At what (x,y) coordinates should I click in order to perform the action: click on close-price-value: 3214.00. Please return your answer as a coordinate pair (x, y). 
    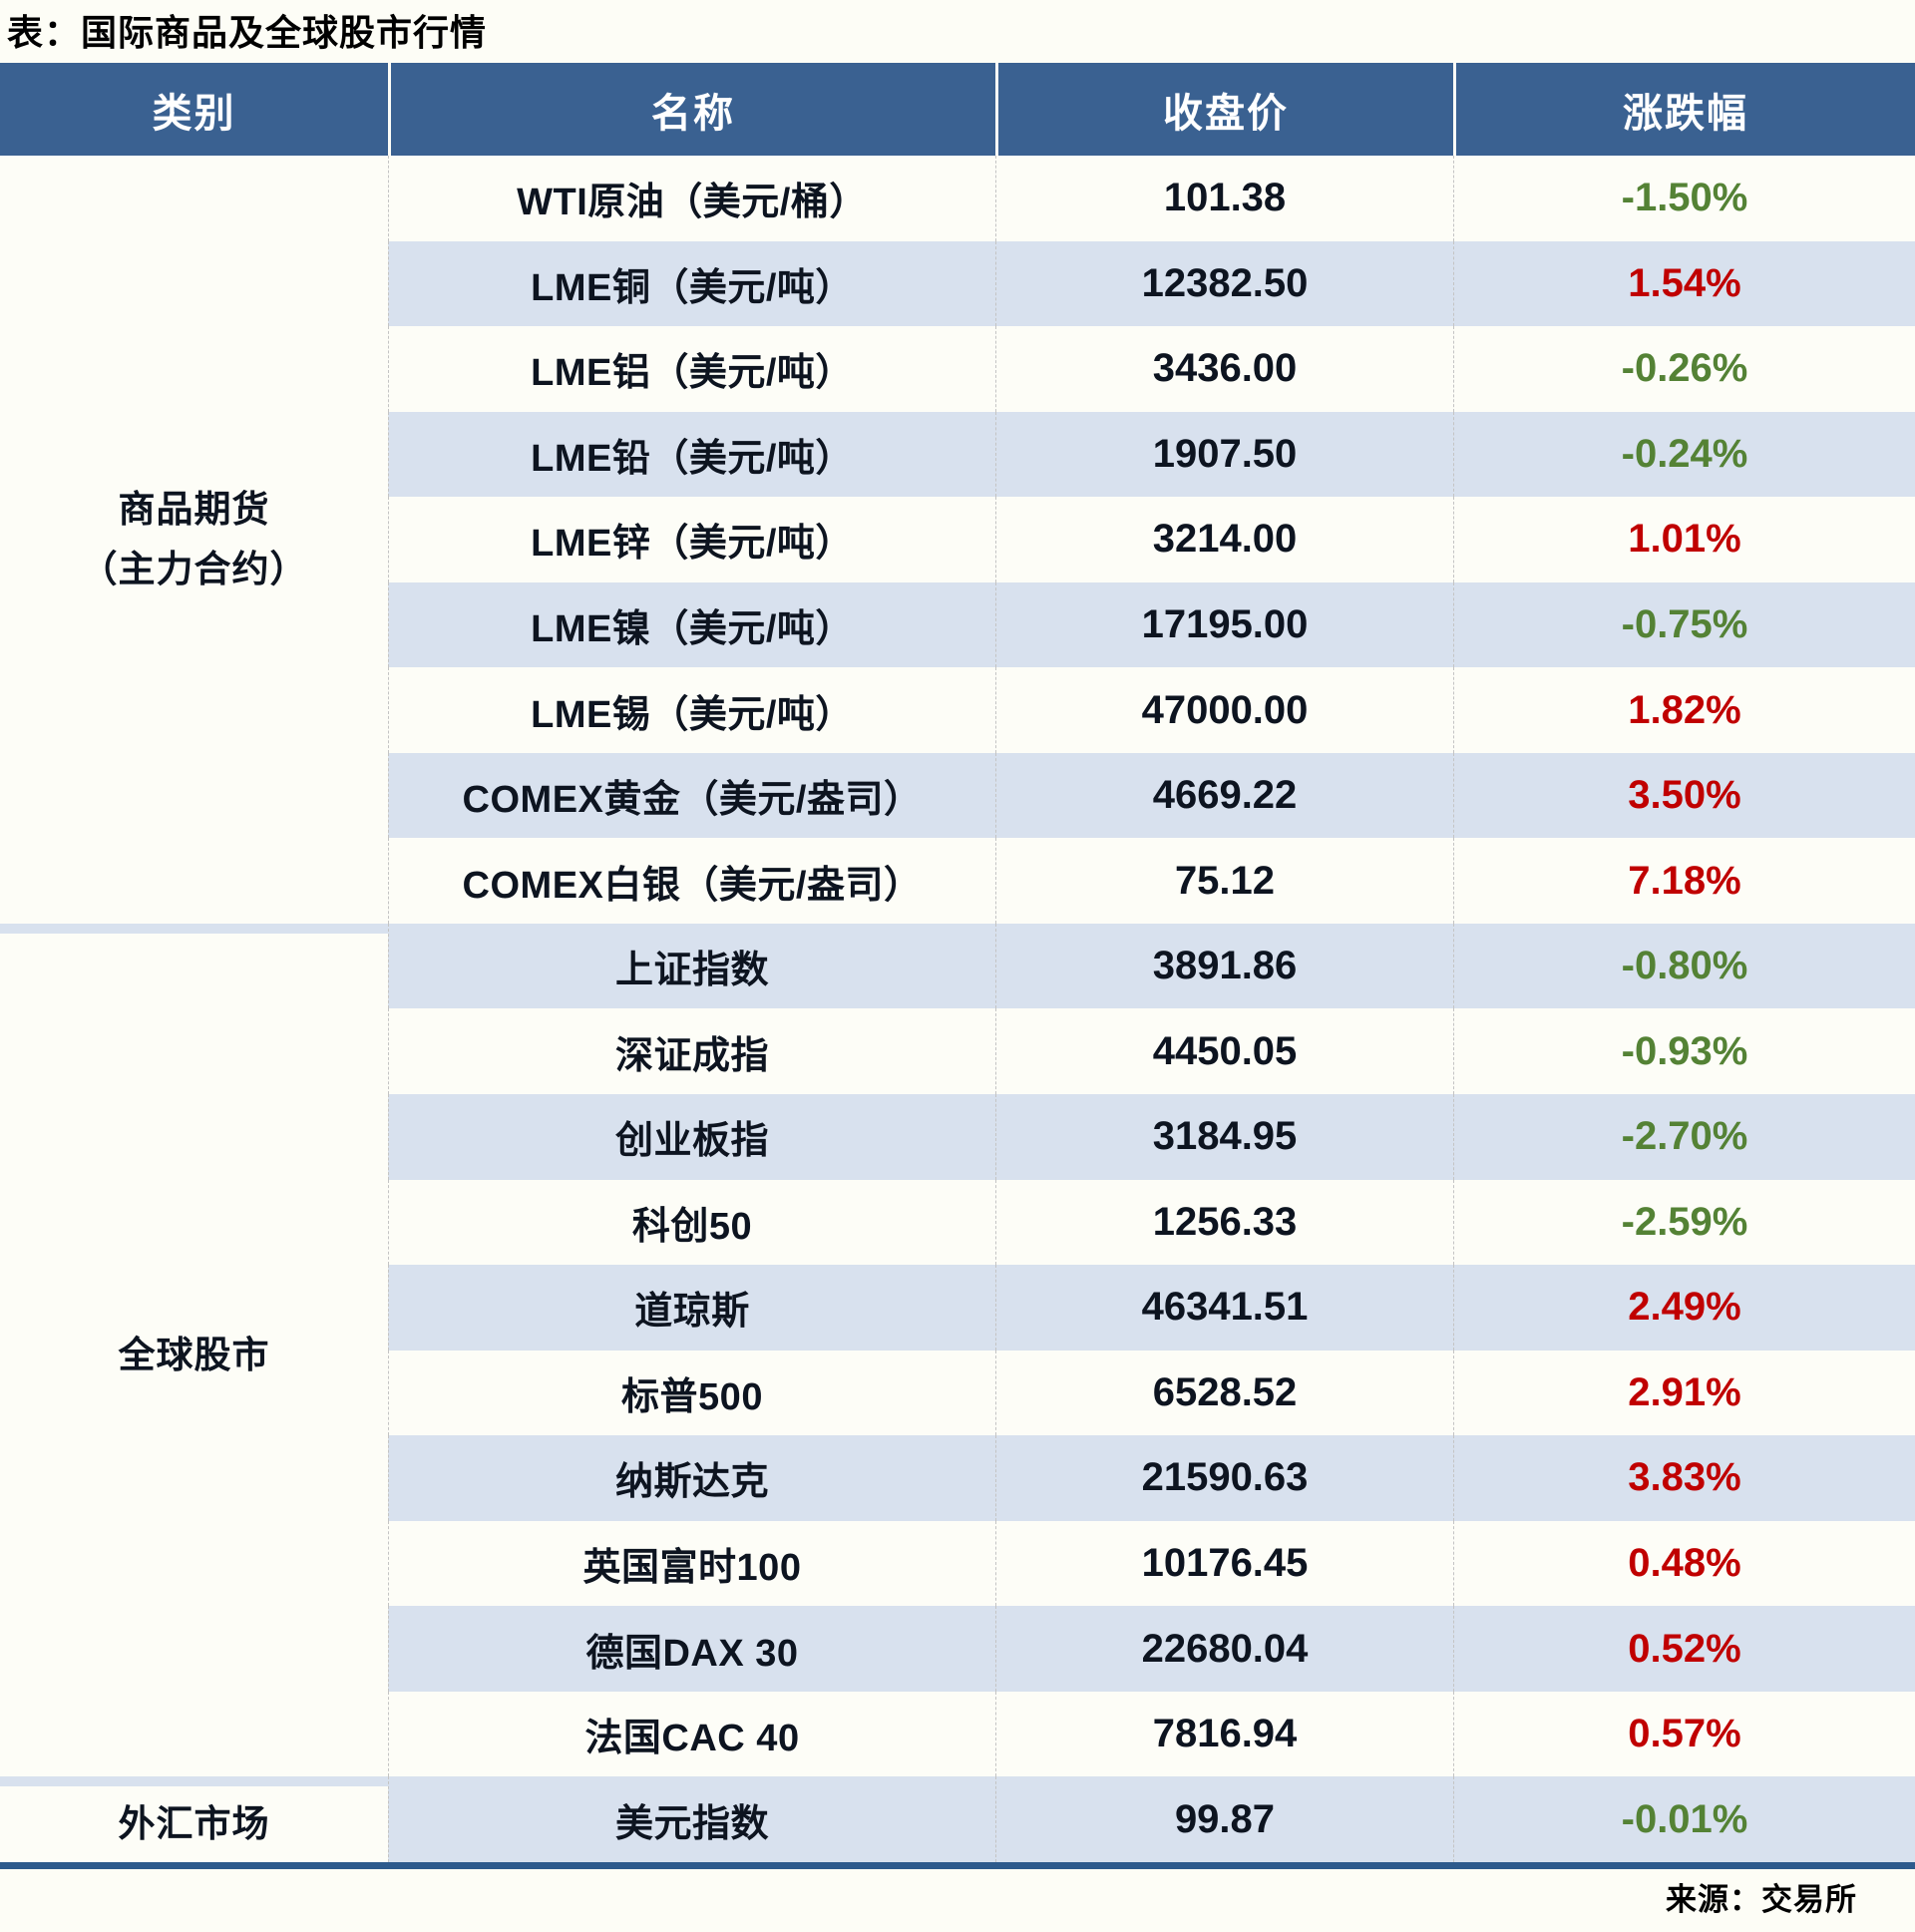
    Looking at the image, I should click on (1224, 540).